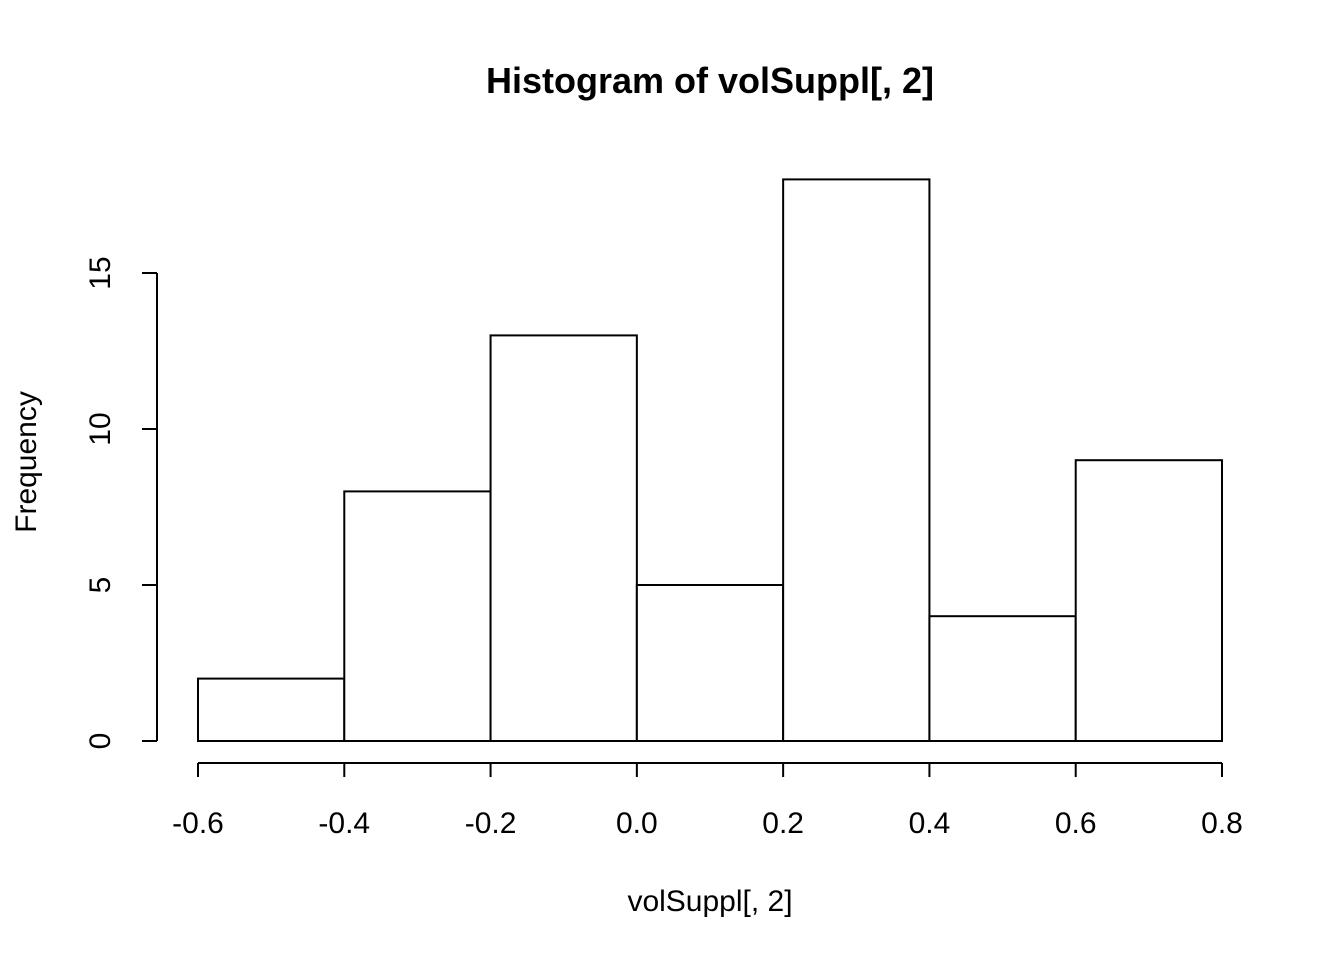 The height and width of the screenshot is (960, 1344). What do you see at coordinates (26, 462) in the screenshot?
I see `y-axis-label: Frequency` at bounding box center [26, 462].